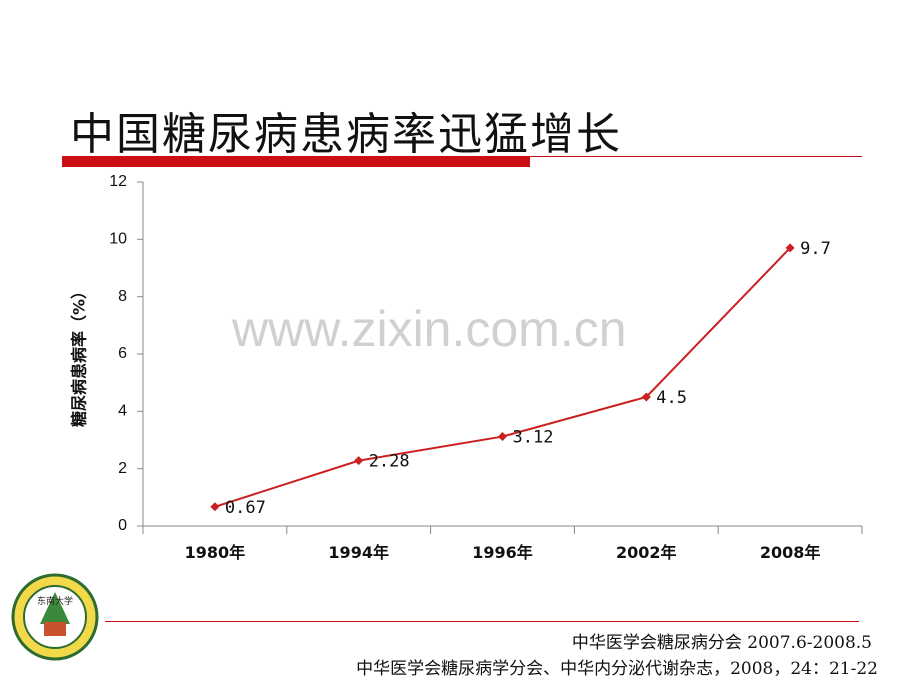  Describe the element at coordinates (122, 353) in the screenshot. I see `y-tick-label: 6` at that location.